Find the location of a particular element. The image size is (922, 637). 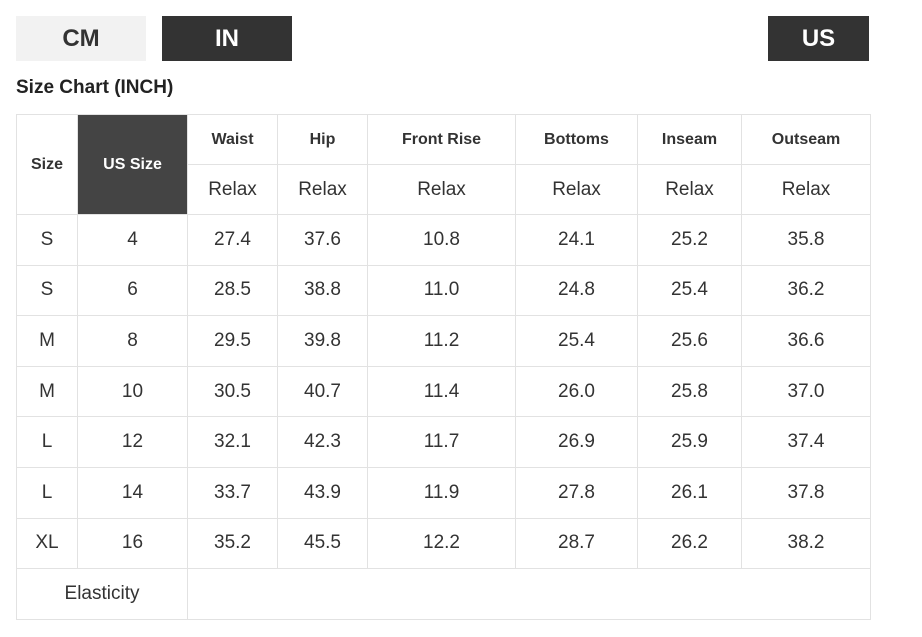

data-row: M 8 29.5 39.8 11.2 25.4 25.6 36.6 is located at coordinates (443, 341).